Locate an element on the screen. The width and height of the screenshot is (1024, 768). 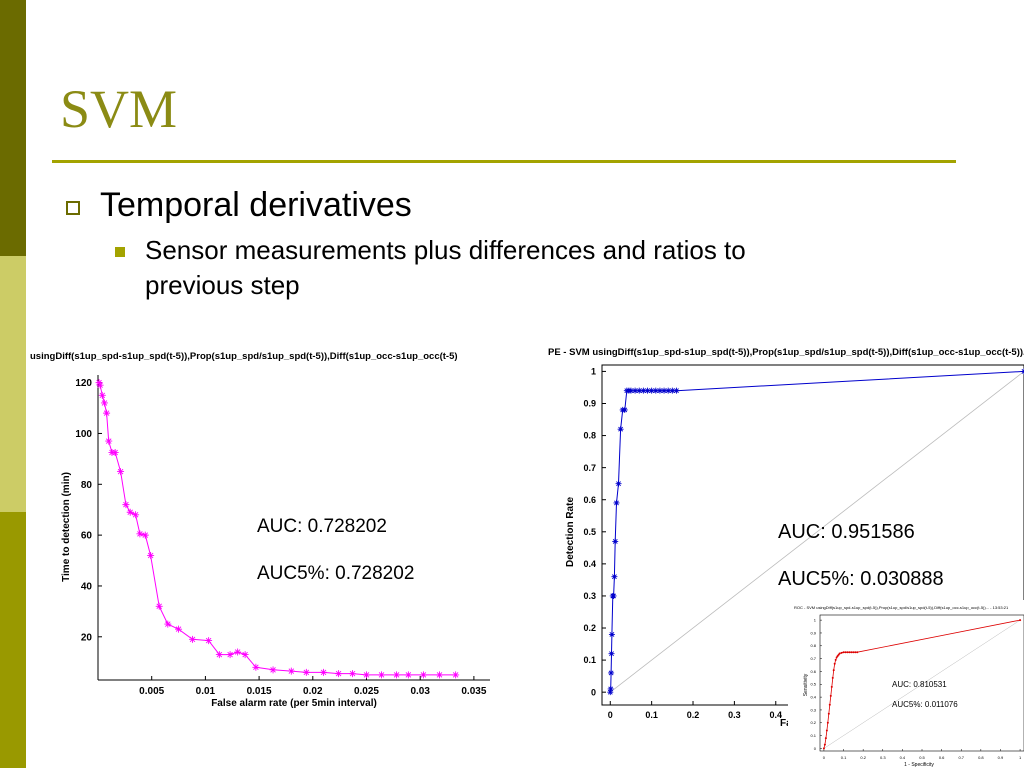
chart1-y-label: Time to detection (min) is located at coordinates (66, 527).